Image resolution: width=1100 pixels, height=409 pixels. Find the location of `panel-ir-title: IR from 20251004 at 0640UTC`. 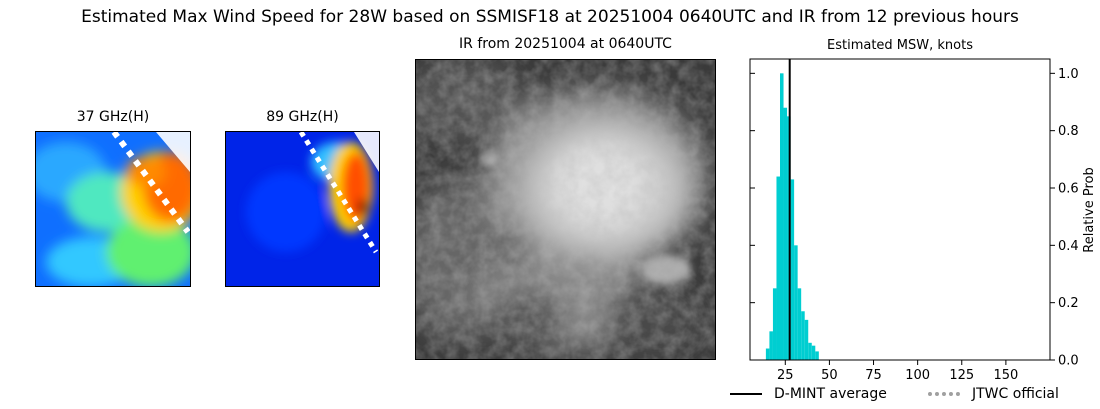

panel-ir-title: IR from 20251004 at 0640UTC is located at coordinates (565, 44).